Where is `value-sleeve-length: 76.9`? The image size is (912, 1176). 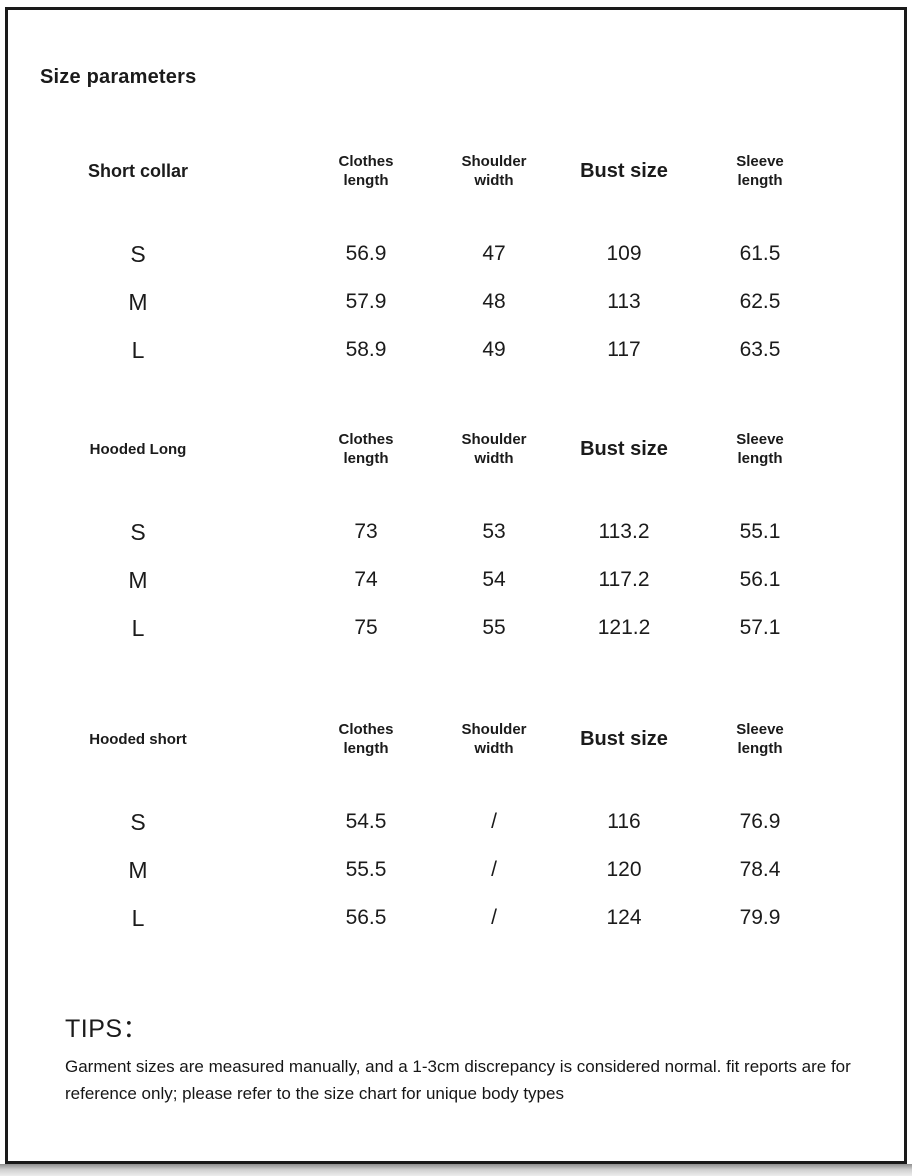
value-sleeve-length: 76.9 is located at coordinates (760, 821).